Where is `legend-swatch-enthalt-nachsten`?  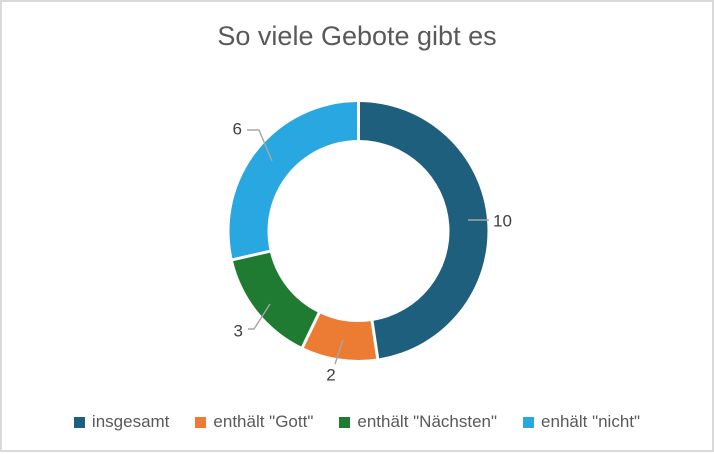
legend-swatch-enthalt-nachsten is located at coordinates (345, 422).